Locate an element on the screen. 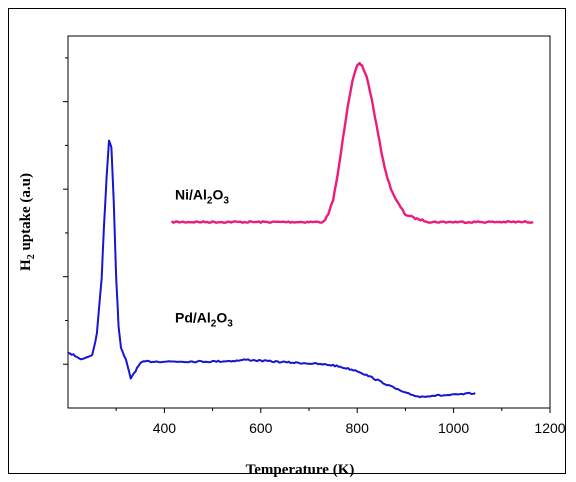  y-axis-title: H2 uptake (a.u) is located at coordinates (27, 222).